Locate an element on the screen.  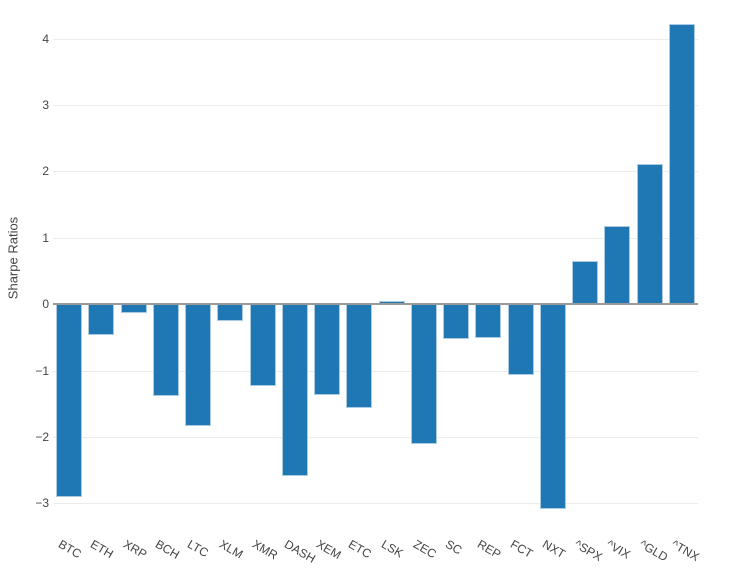
bar-SC is located at coordinates (456, 322).